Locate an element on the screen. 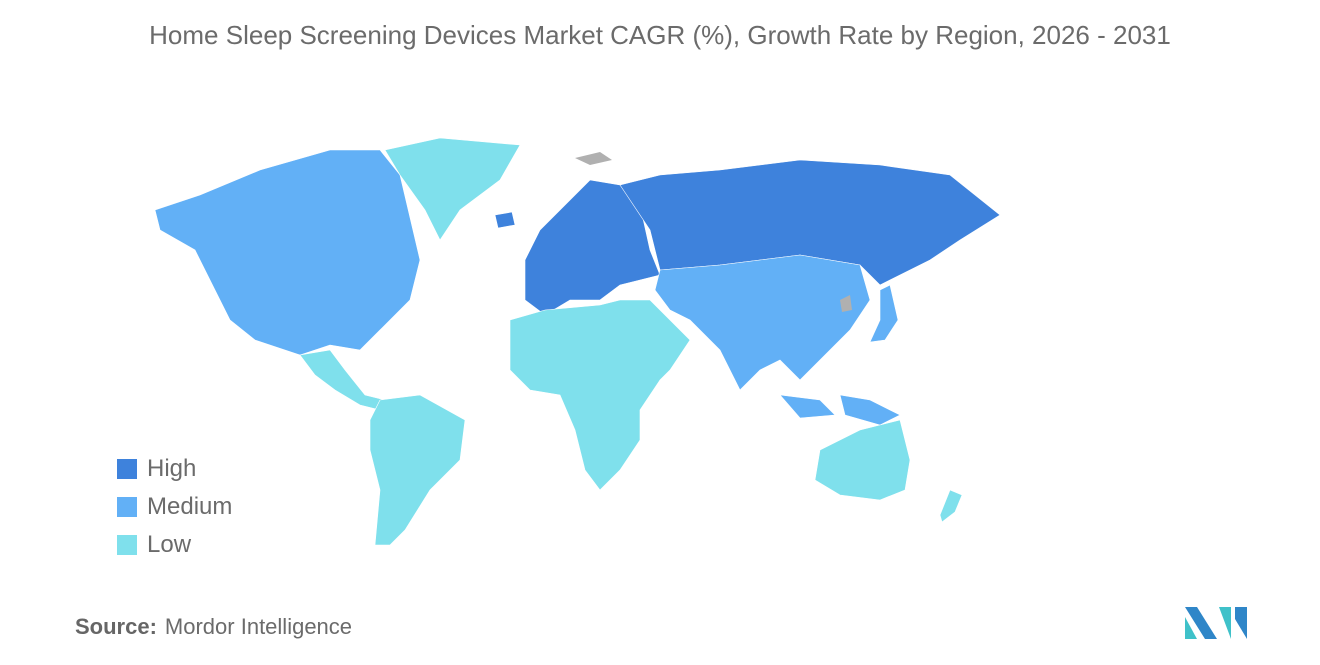  region-asia is located at coordinates (762, 322).